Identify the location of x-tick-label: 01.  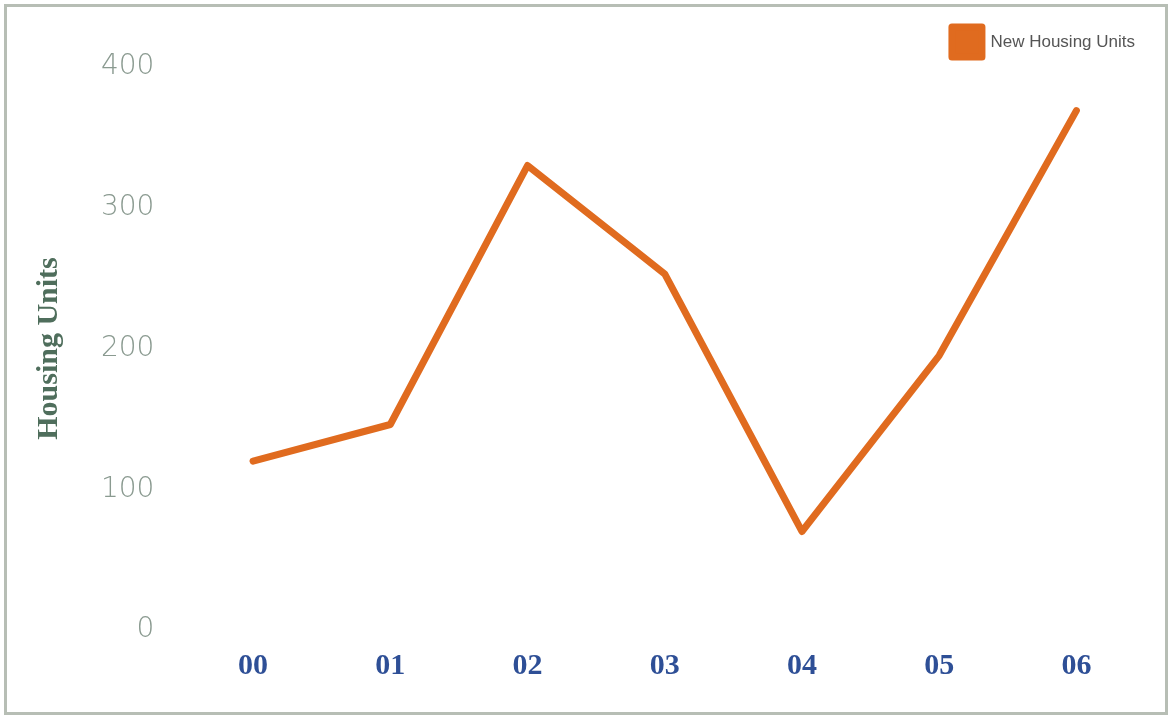
(390, 663).